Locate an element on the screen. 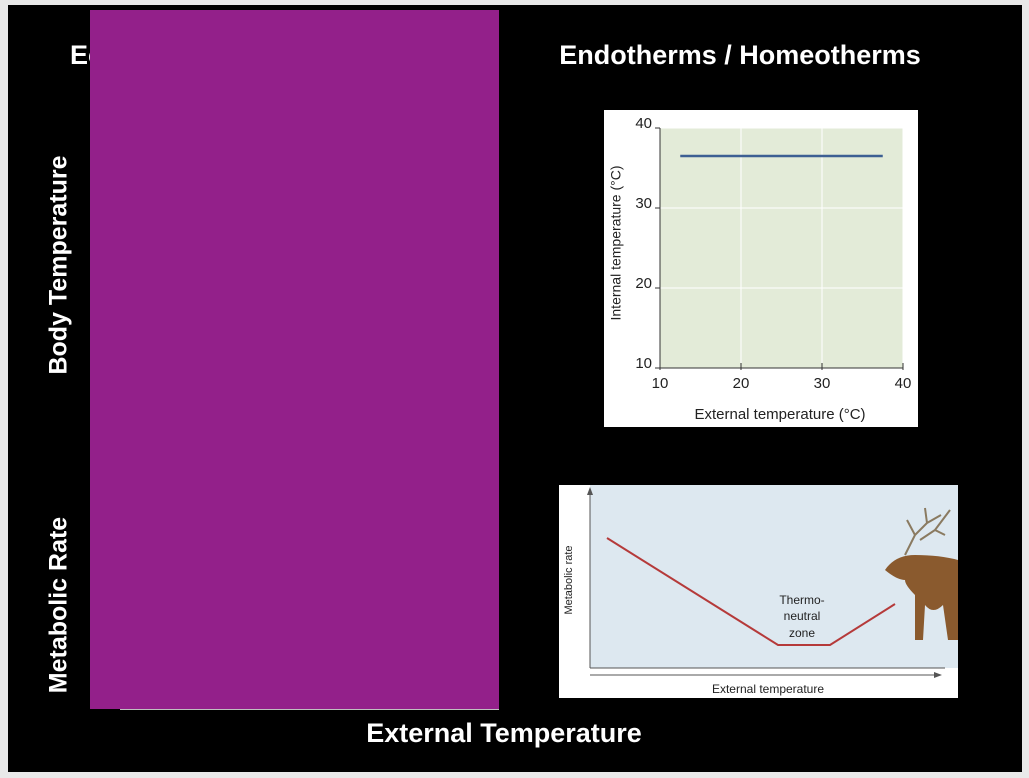  x-tick-label: 40 is located at coordinates (903, 383).